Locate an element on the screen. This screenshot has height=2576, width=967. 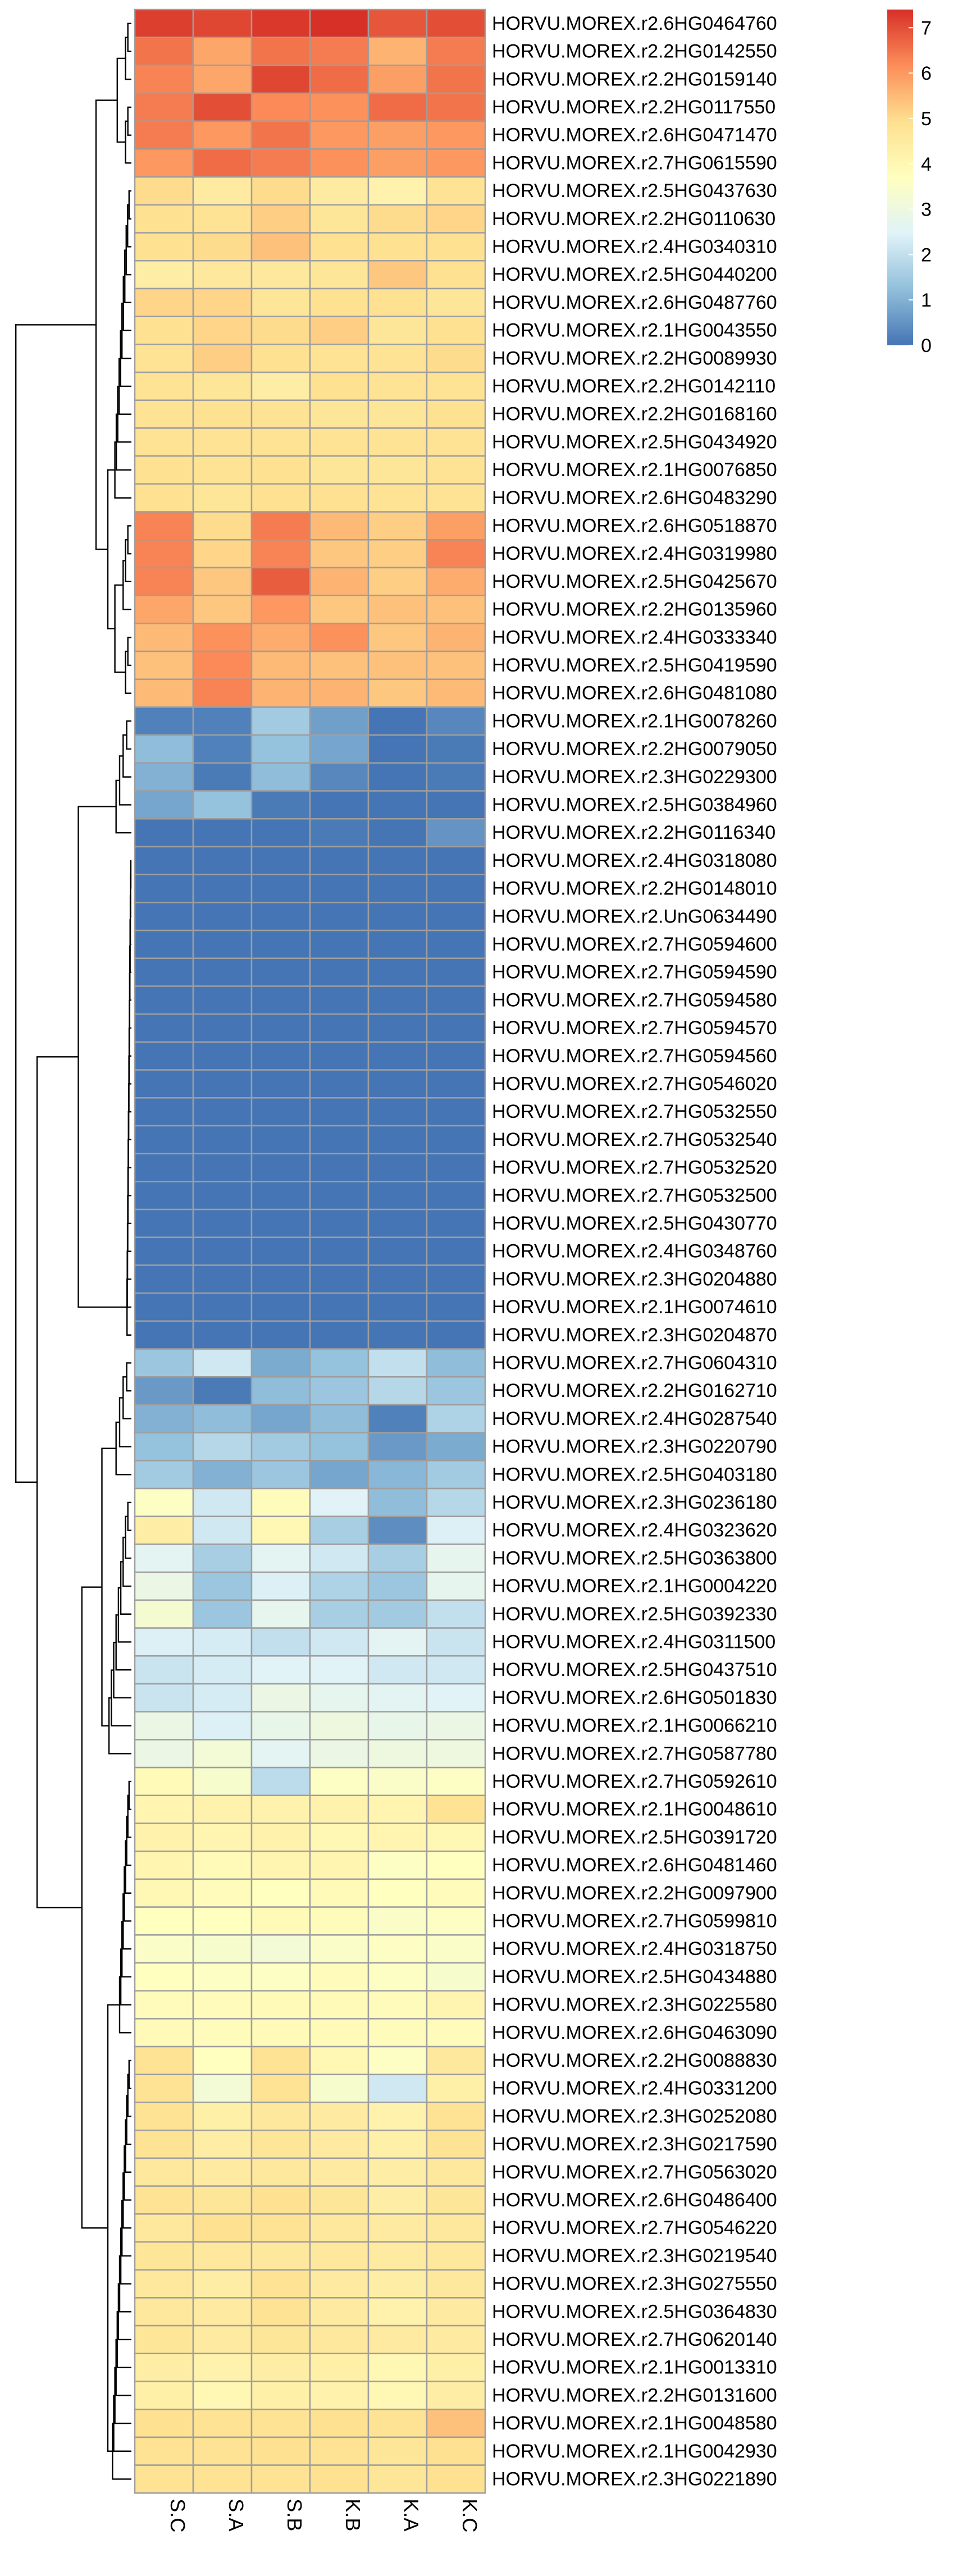
row-label: HORVU.MOREX.r2.2HG0079050 is located at coordinates (634, 749).